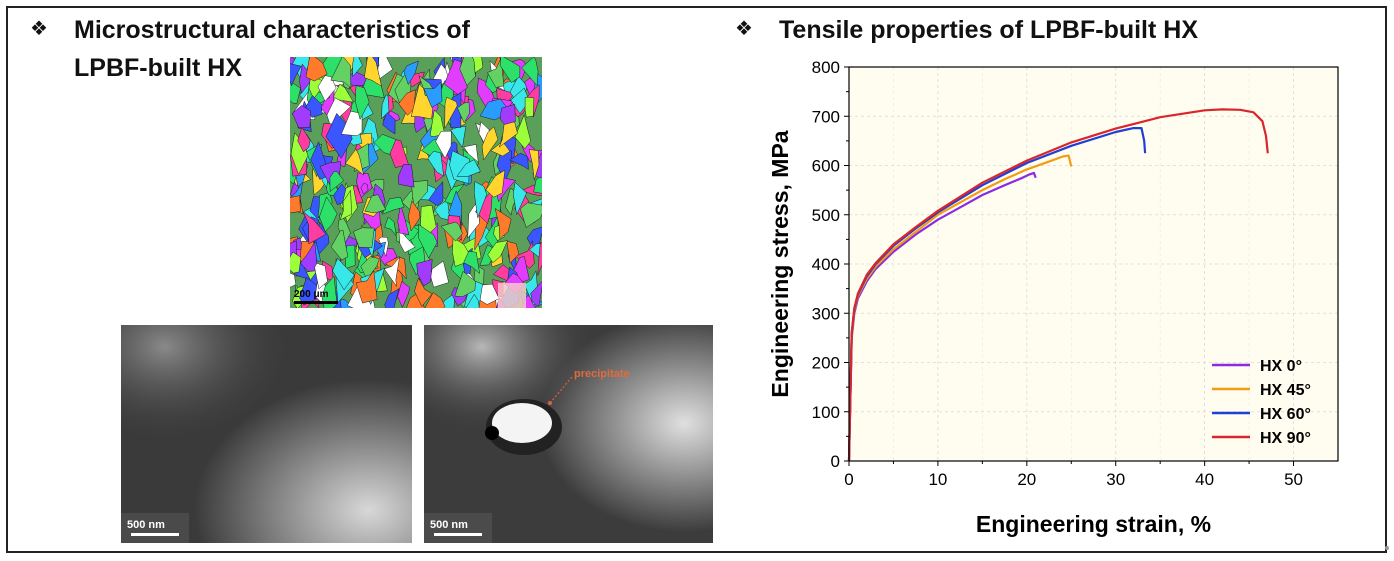  I want to click on ebsd-scale-label: 200 μm, so click(311, 294).